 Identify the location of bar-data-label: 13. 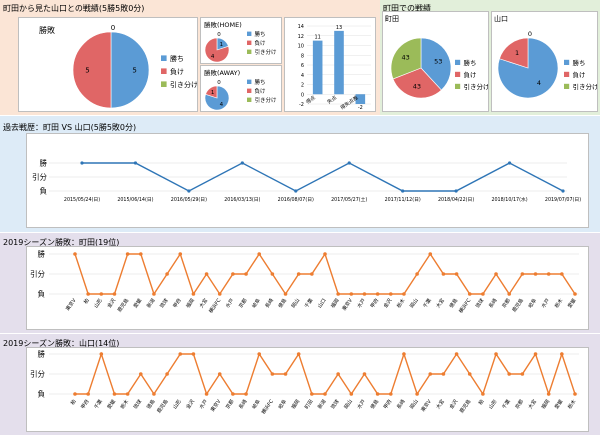
(339, 28).